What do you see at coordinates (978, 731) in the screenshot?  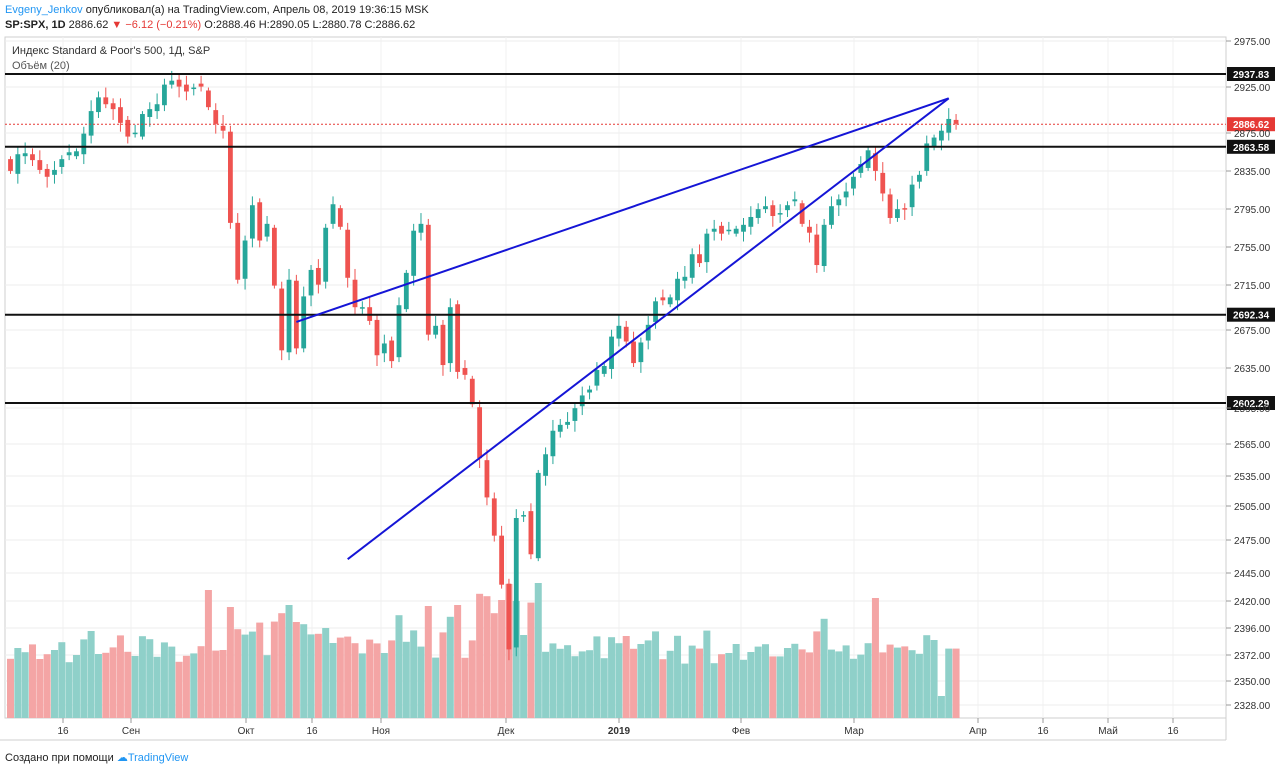 I see `x-tick-label: Апр` at bounding box center [978, 731].